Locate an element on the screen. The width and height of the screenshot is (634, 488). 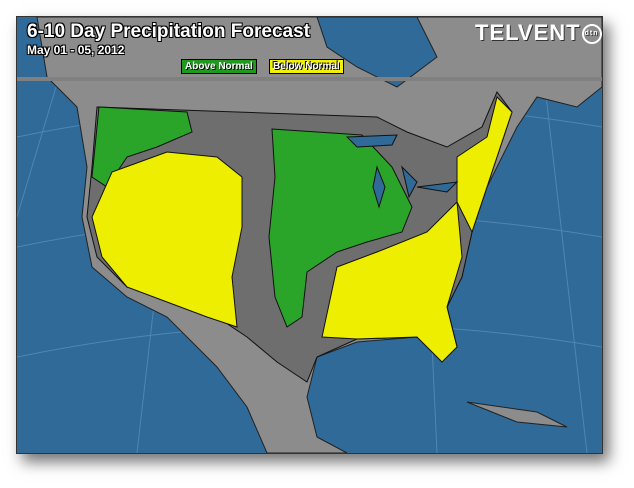
below-normal-west is located at coordinates (167, 239).